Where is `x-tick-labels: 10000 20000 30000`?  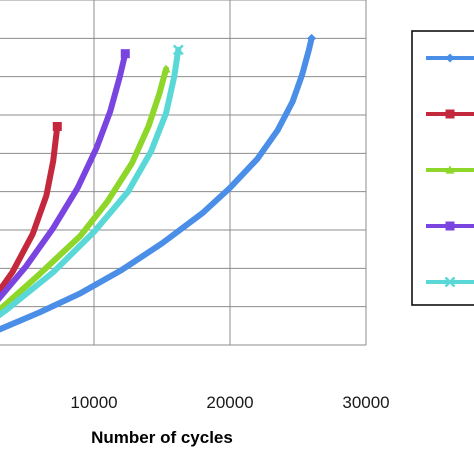 x-tick-labels: 10000 20000 30000 is located at coordinates (229, 402).